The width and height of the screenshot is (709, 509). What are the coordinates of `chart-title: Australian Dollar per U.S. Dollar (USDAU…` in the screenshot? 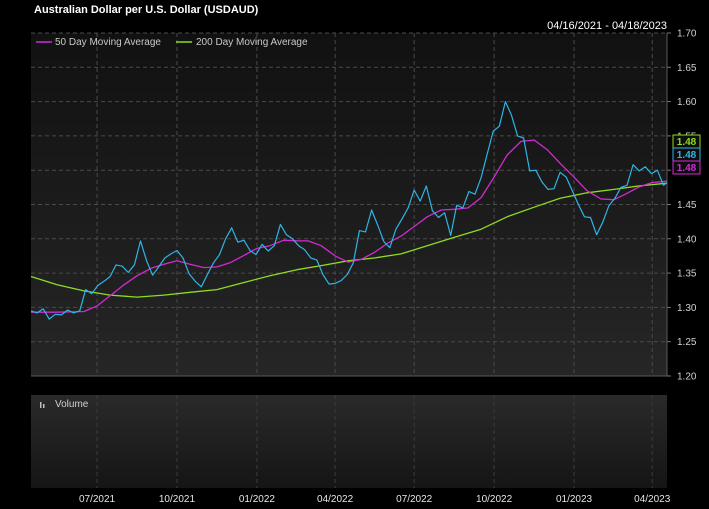 It's located at (146, 10).